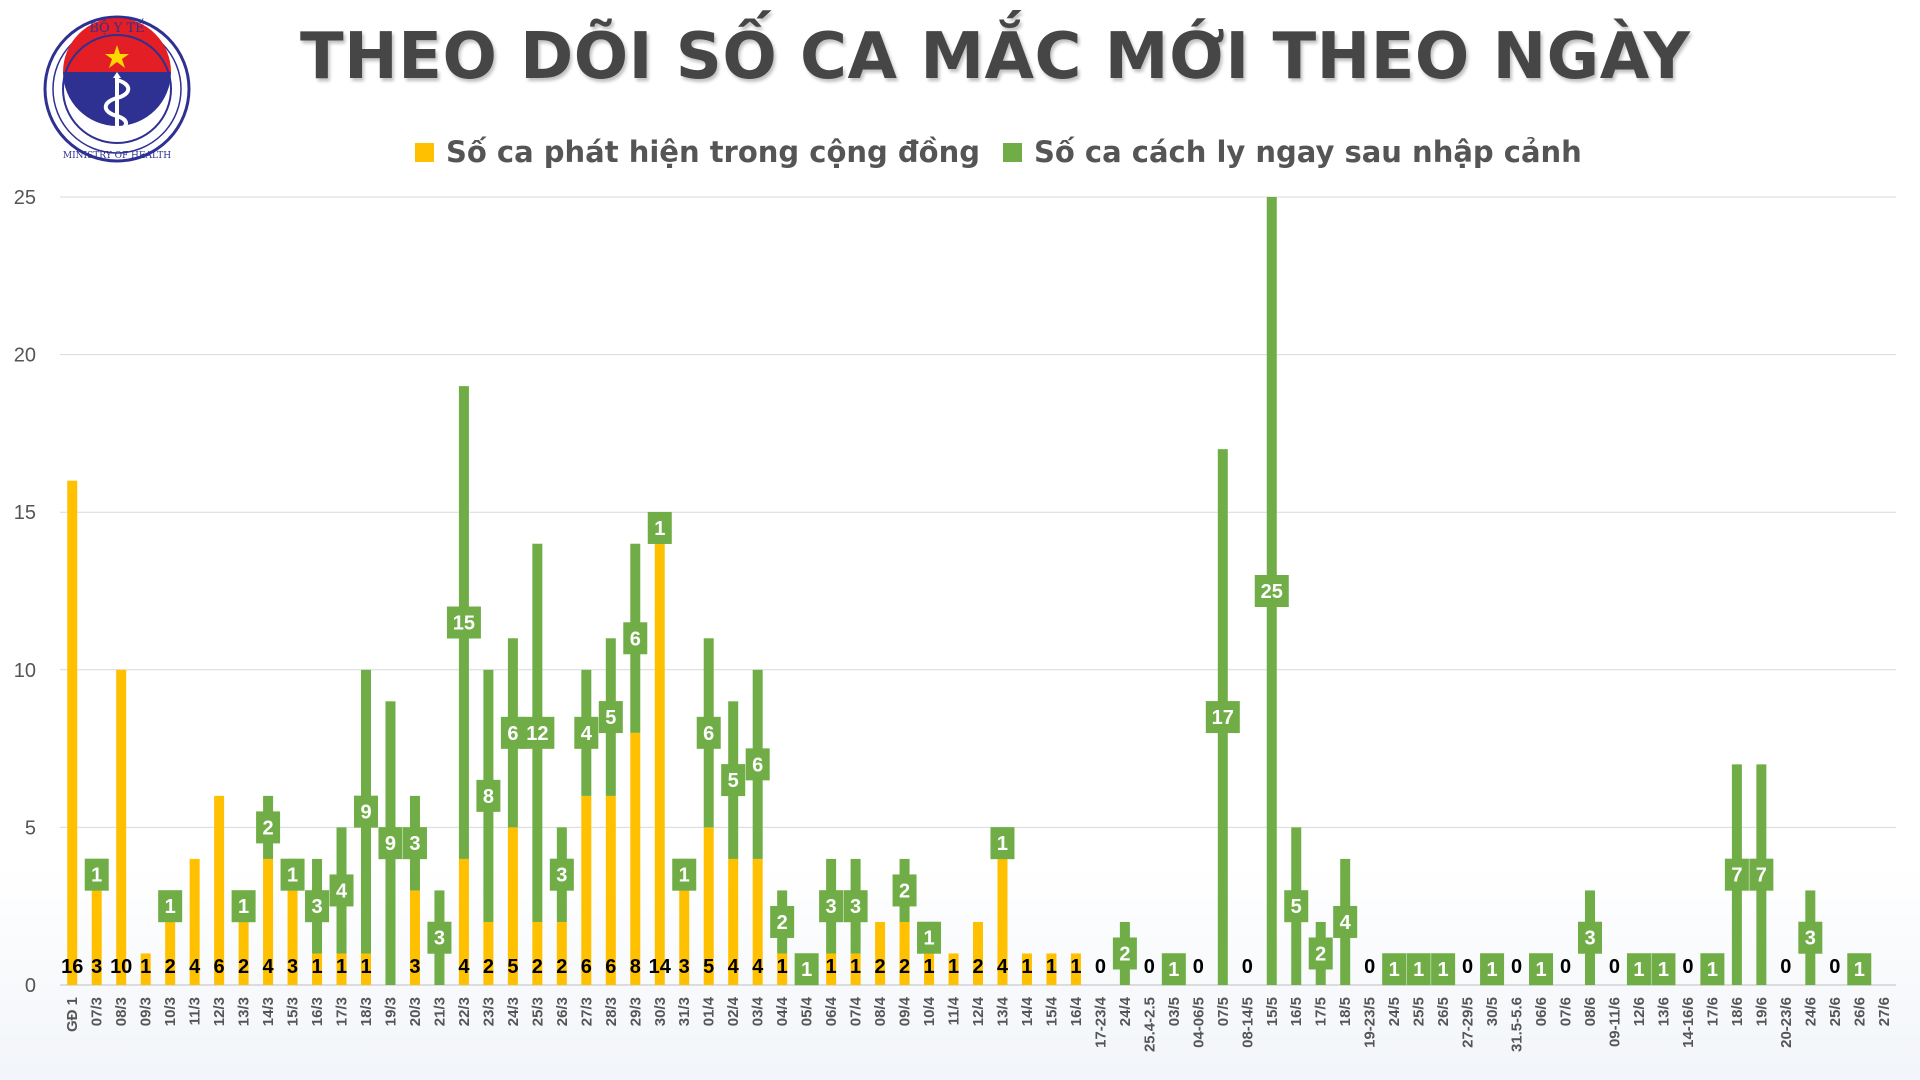 The height and width of the screenshot is (1080, 1920). Describe the element at coordinates (1149, 1024) in the screenshot. I see `x-tick-label: 25.4-2.5` at that location.